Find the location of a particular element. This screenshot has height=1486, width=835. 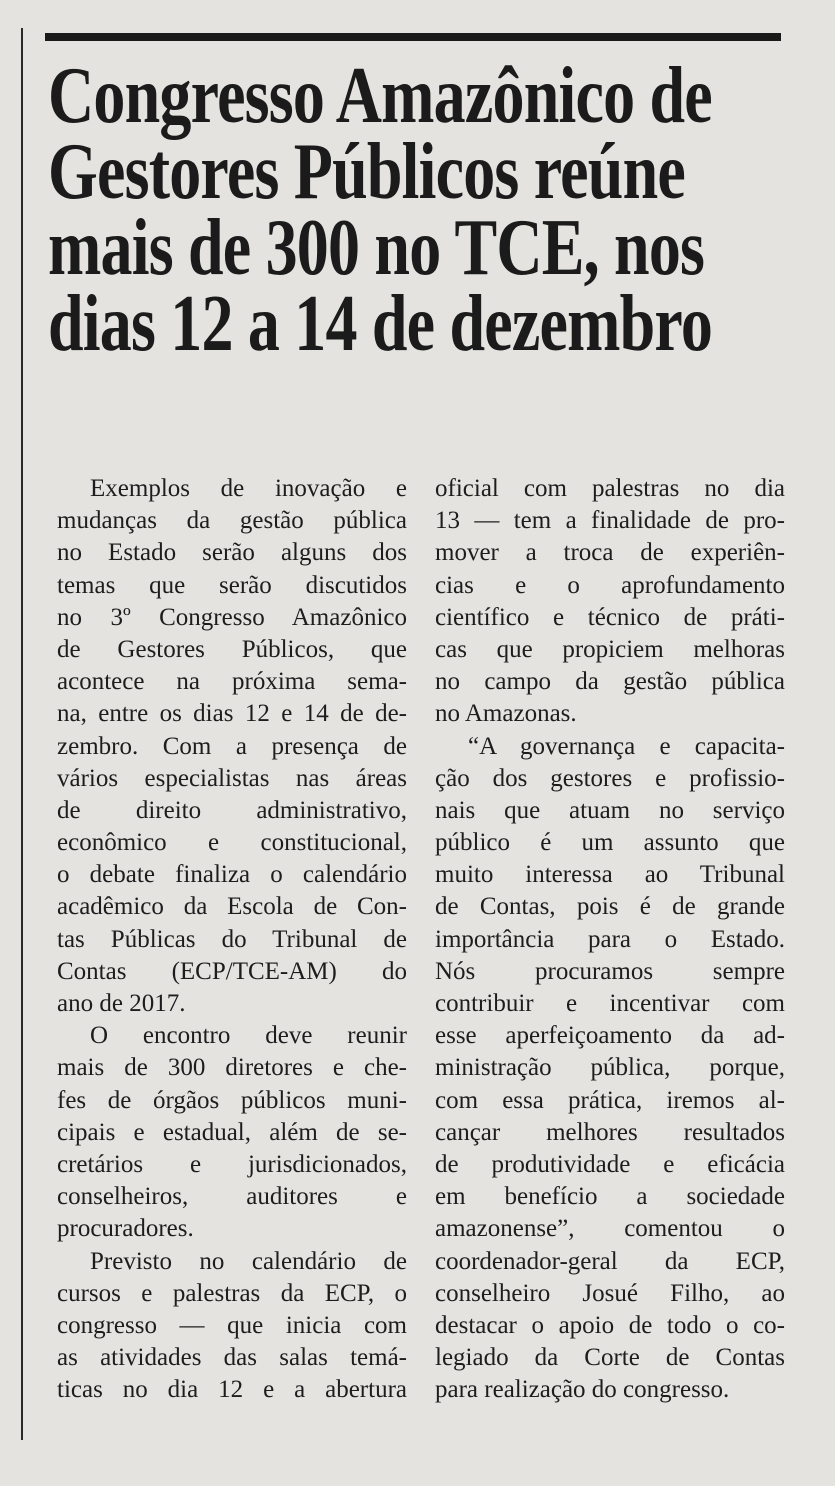

body-text-line: congresso — que inicia com is located at coordinates (232, 1325).